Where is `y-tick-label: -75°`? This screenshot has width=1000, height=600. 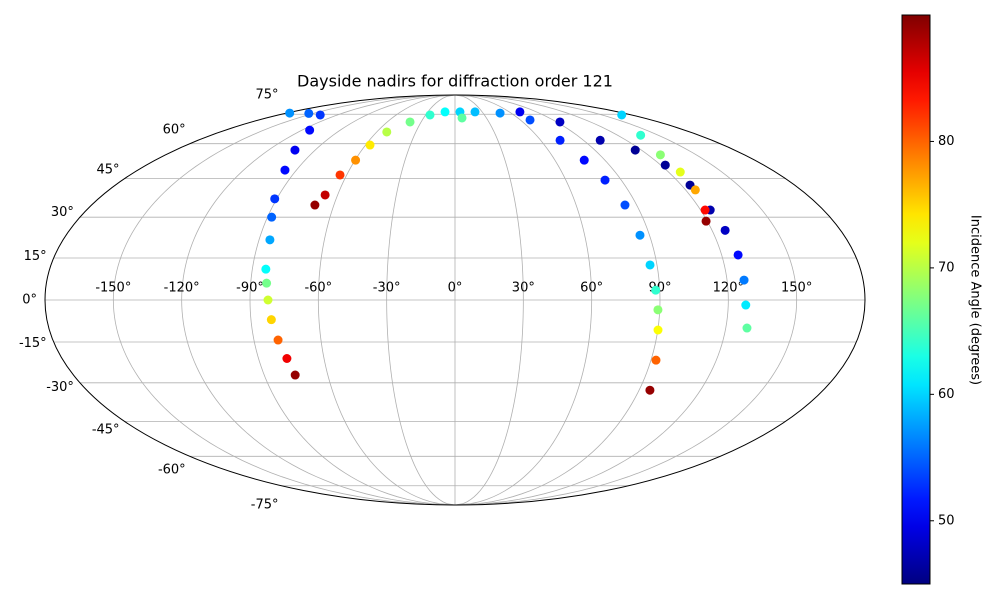
y-tick-label: -75° is located at coordinates (265, 505).